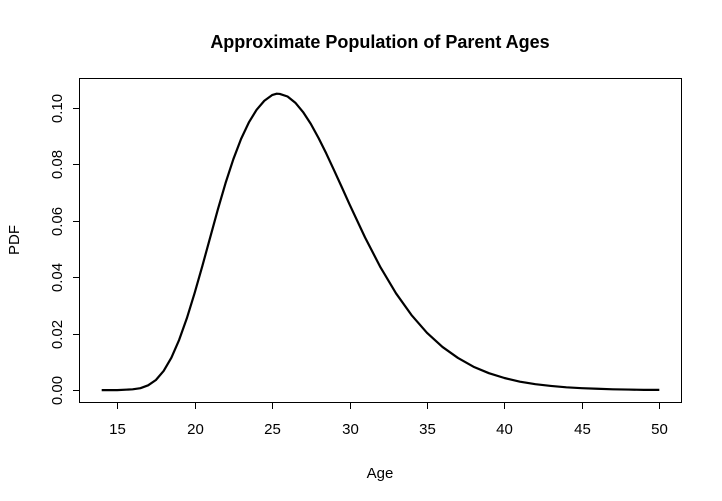 This screenshot has width=722, height=501. Describe the element at coordinates (272, 429) in the screenshot. I see `x-tick-label: 25` at that location.